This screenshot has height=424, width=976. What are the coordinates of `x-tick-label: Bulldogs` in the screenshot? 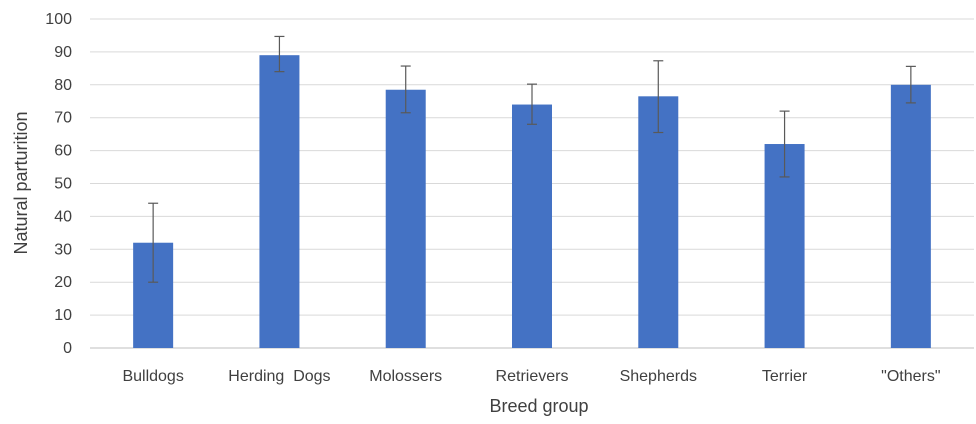 It's located at (152, 376).